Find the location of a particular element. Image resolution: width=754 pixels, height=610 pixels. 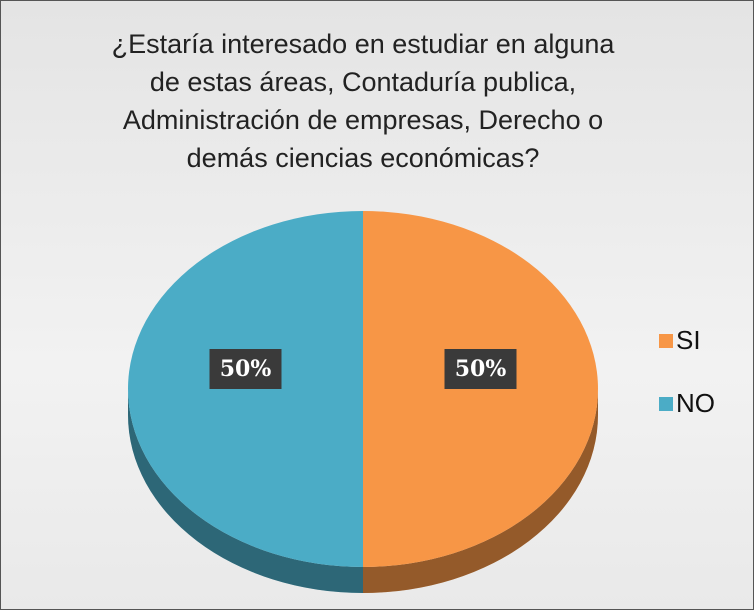

legend-label: SI is located at coordinates (688, 340).